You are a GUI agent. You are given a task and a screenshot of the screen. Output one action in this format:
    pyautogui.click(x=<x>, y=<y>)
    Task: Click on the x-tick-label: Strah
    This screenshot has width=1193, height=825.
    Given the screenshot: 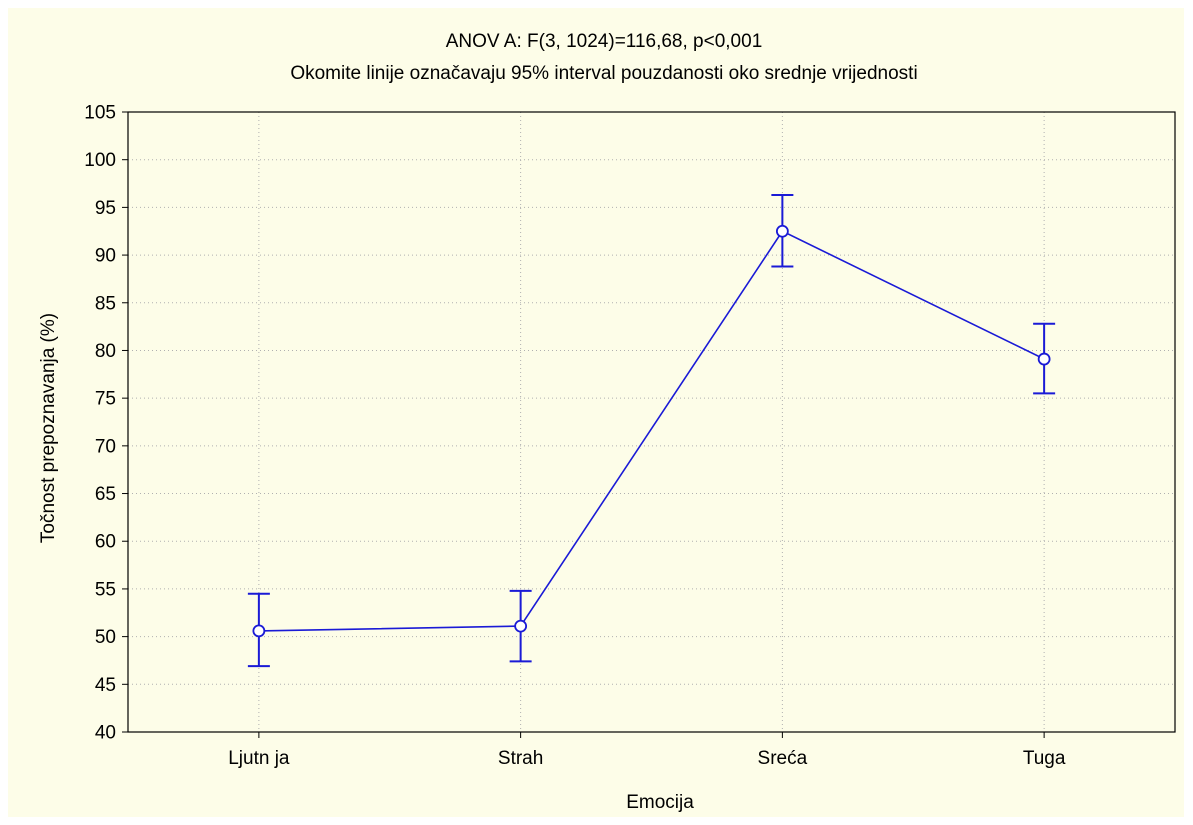 What is the action you would take?
    pyautogui.click(x=520, y=758)
    